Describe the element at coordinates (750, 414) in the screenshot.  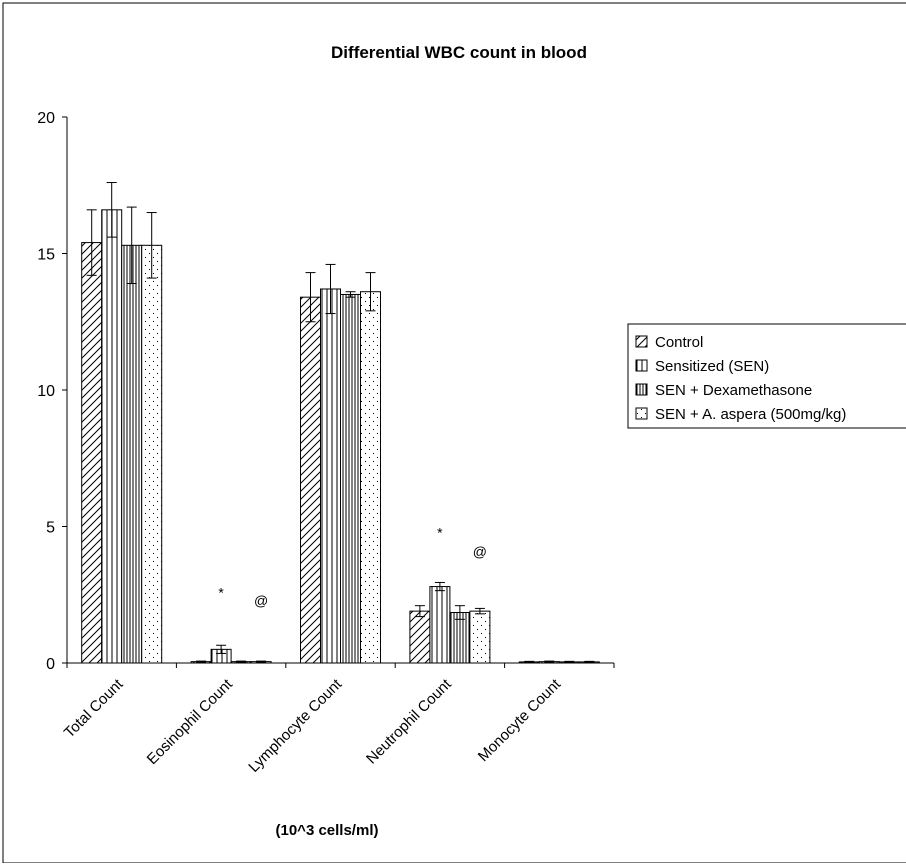
I see `legend-label: SEN + A. aspera (500mg/kg)` at that location.